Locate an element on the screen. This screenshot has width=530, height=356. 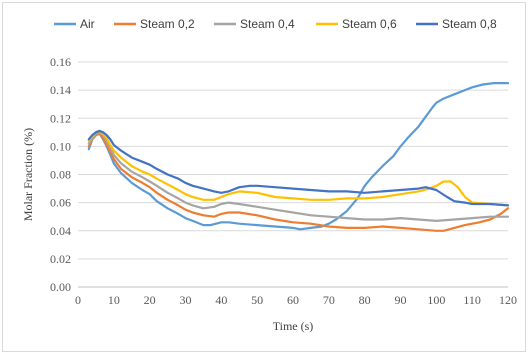
x-tick-label: 50 is located at coordinates (257, 300).